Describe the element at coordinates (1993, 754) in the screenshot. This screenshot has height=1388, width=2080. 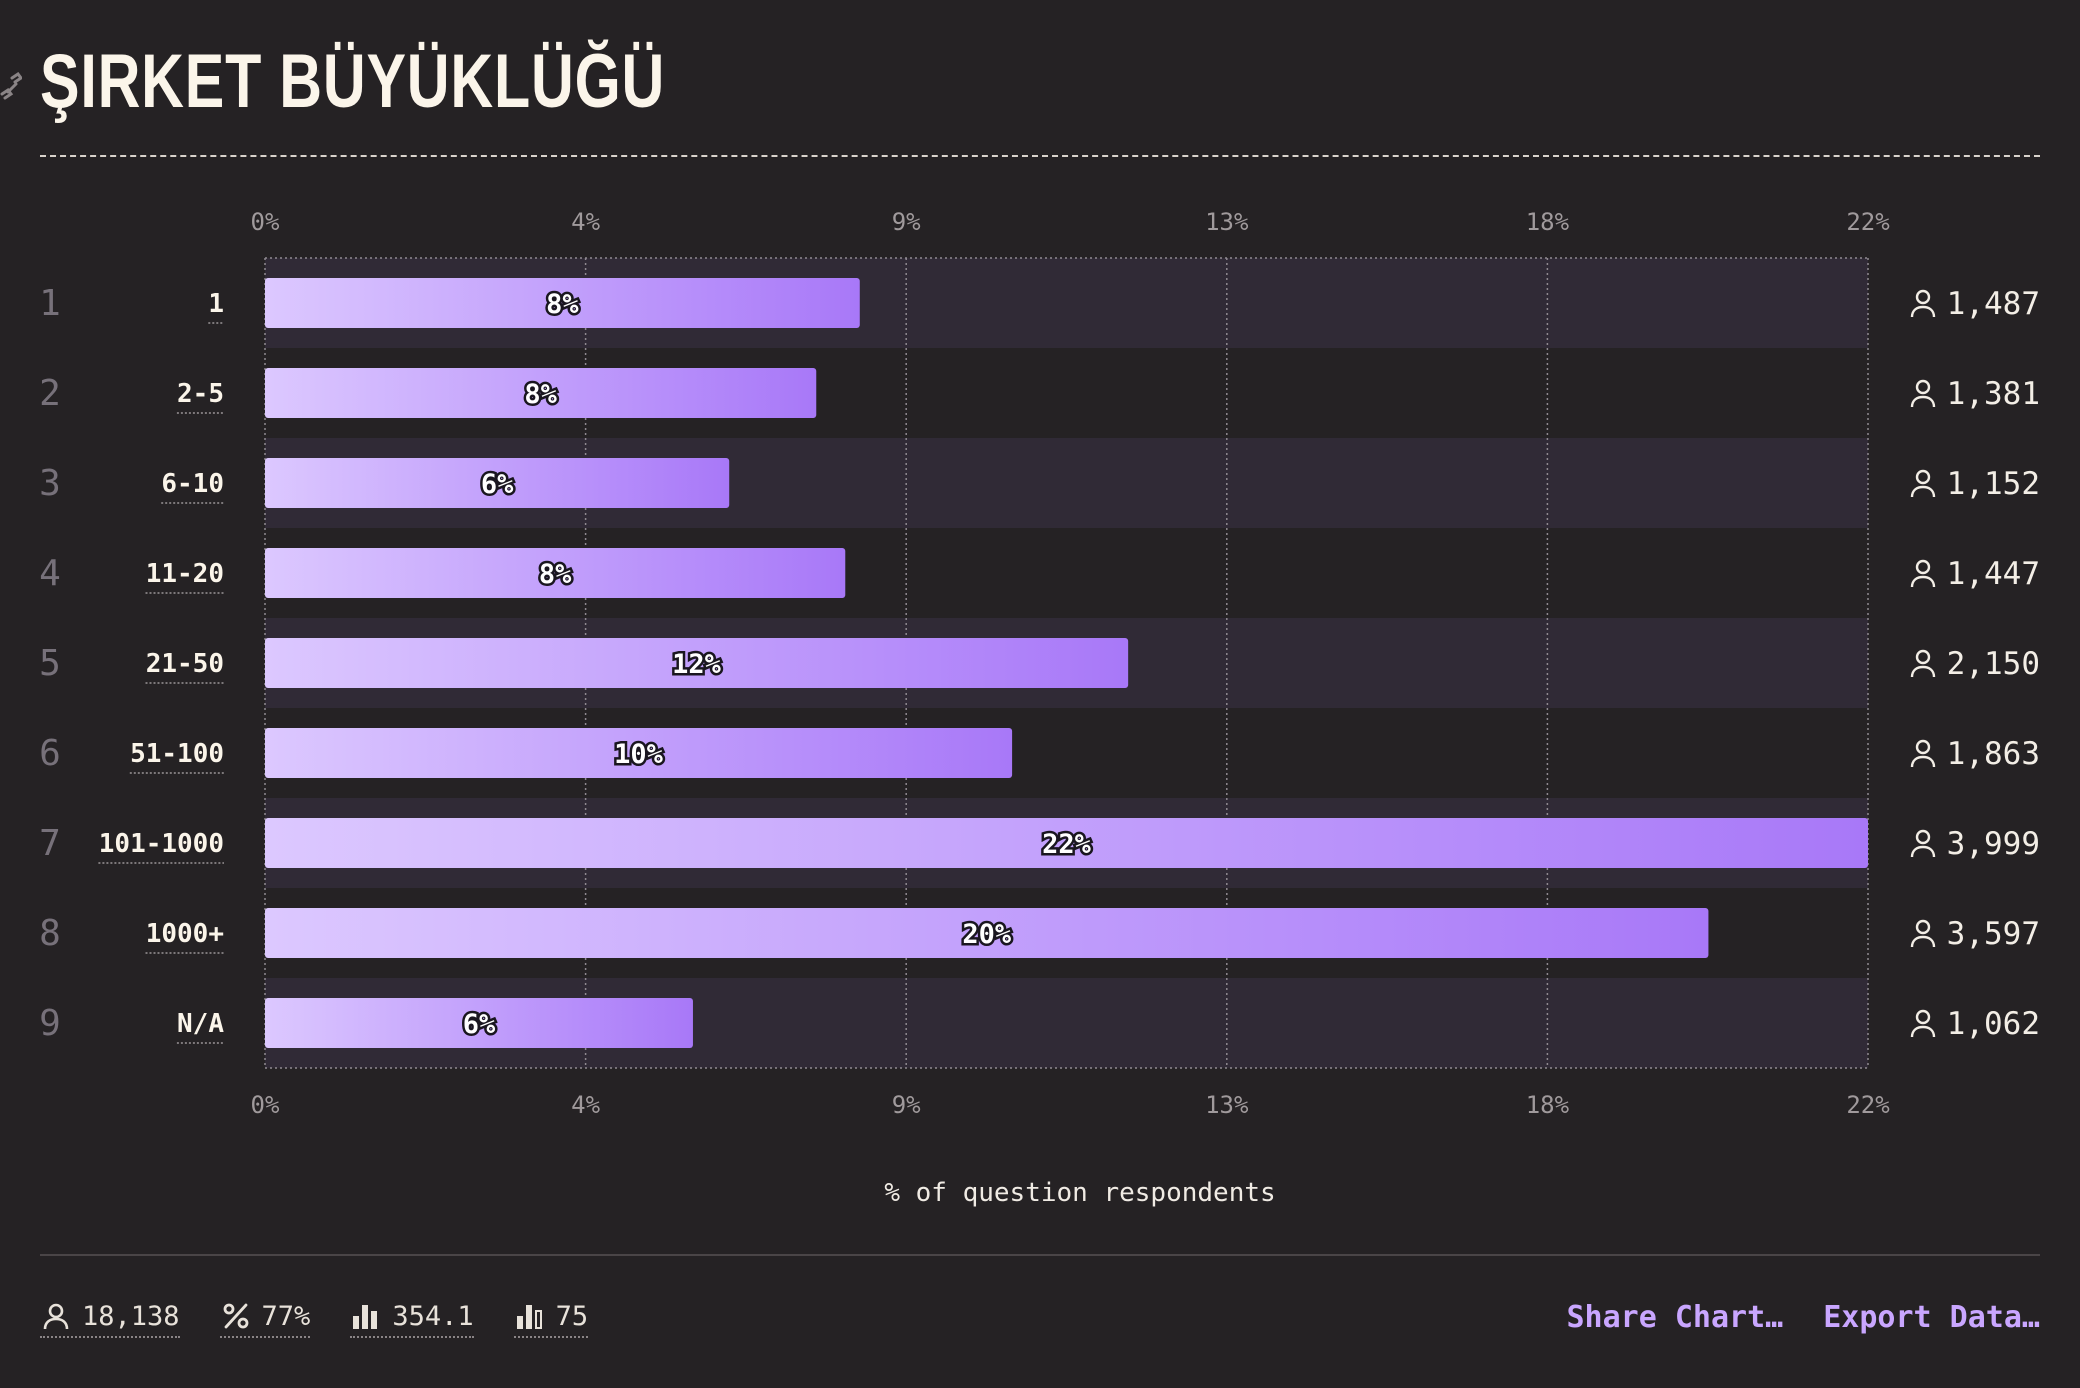
I see `respondent-count: 1,863` at that location.